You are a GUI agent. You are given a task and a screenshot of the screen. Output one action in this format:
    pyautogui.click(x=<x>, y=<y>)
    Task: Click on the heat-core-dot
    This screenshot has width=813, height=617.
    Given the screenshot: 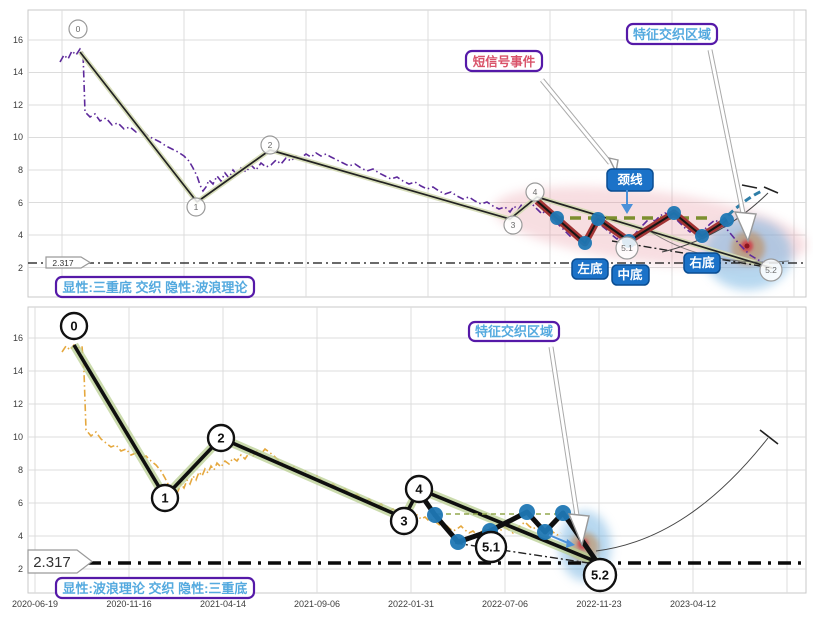 What is the action you would take?
    pyautogui.click(x=747, y=246)
    